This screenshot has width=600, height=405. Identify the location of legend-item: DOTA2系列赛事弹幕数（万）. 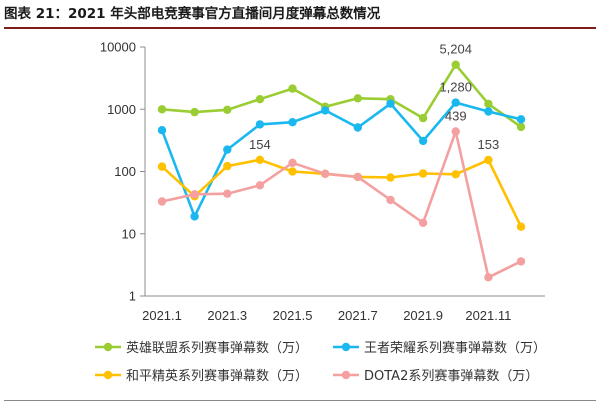
(435, 376).